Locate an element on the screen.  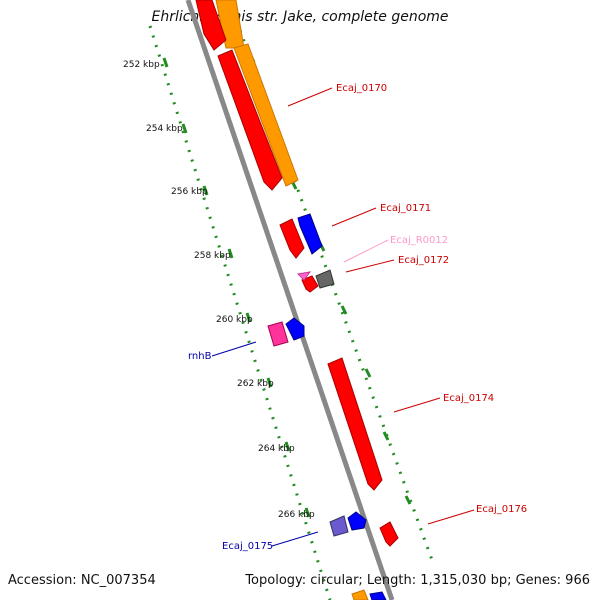
gene-label-ecaj-0175: Ecaj_0175 is located at coordinates (247, 546).